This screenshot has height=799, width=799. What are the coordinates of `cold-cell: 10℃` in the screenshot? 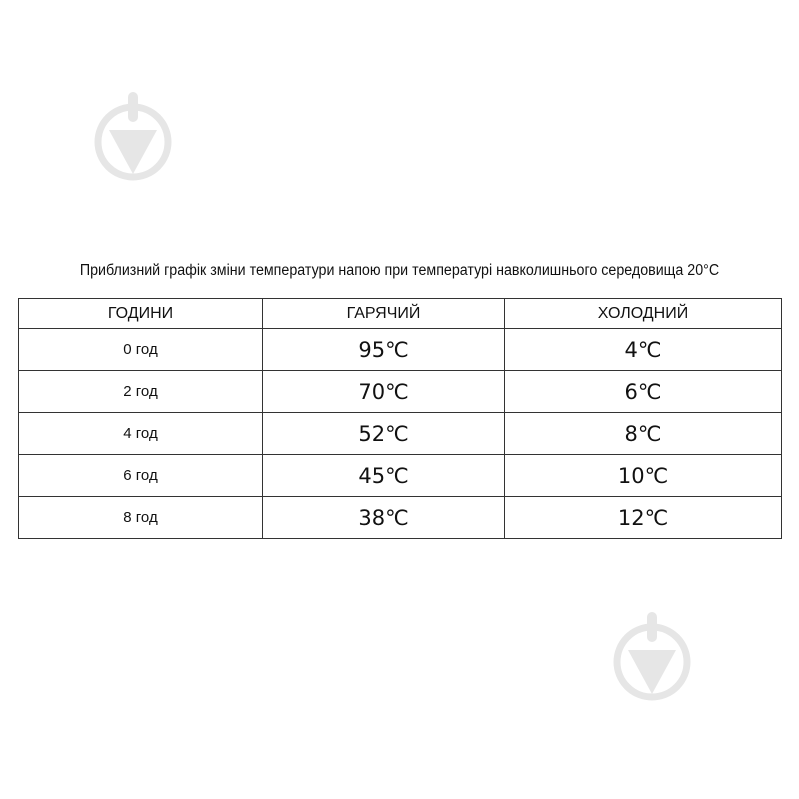 It's located at (643, 475).